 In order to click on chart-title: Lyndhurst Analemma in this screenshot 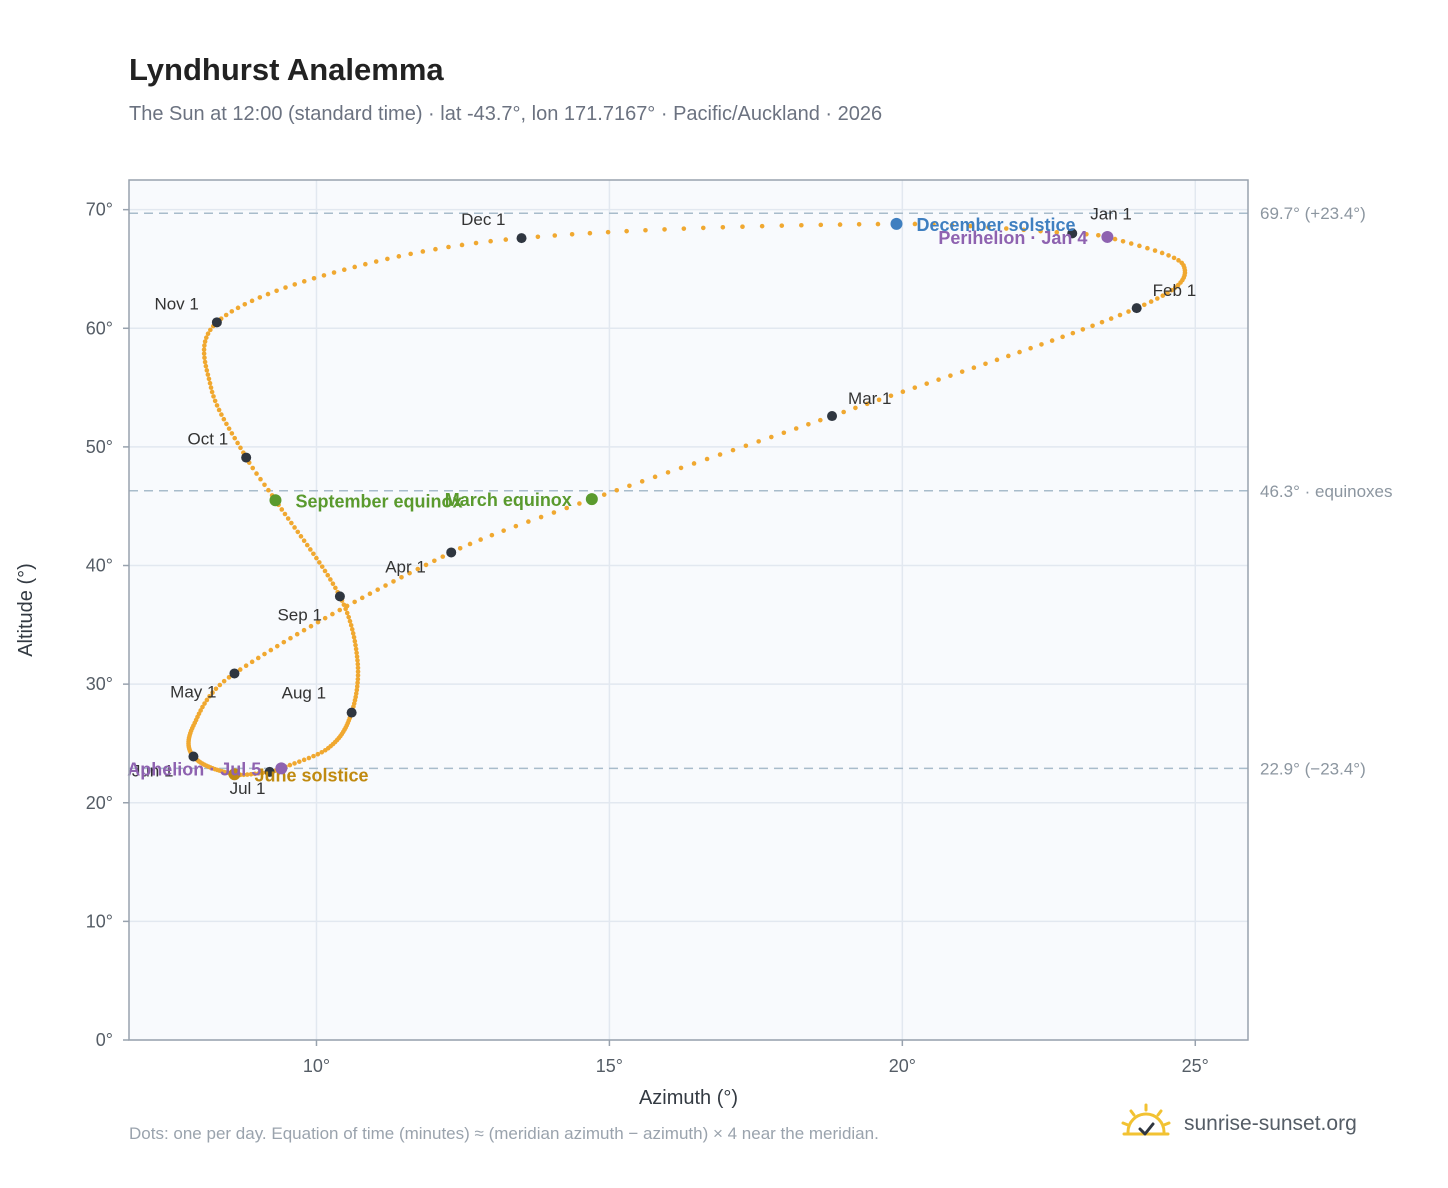, I will do `click(286, 69)`.